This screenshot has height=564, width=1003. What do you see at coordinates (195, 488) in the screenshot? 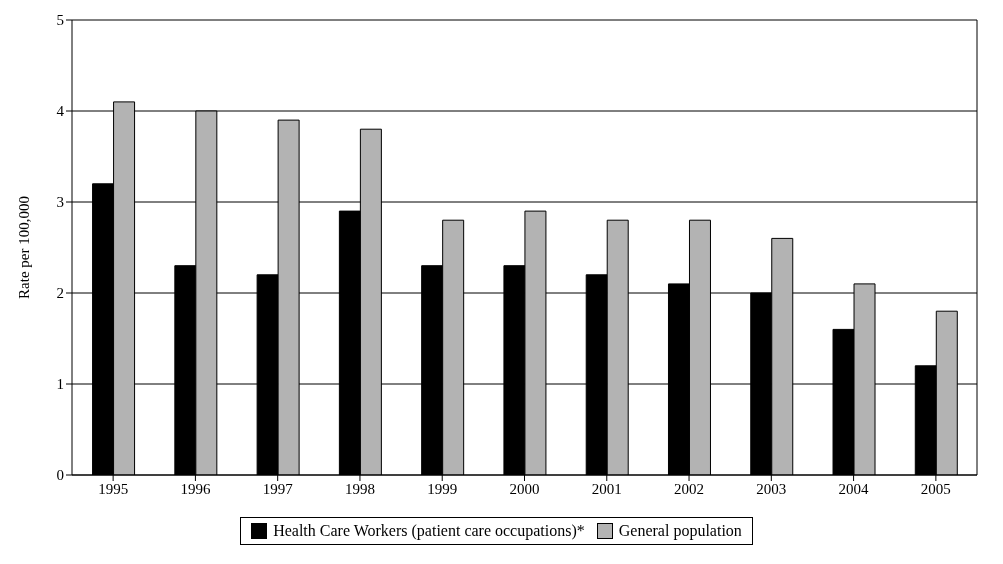
I see `x-tick-label: 1996` at bounding box center [195, 488].